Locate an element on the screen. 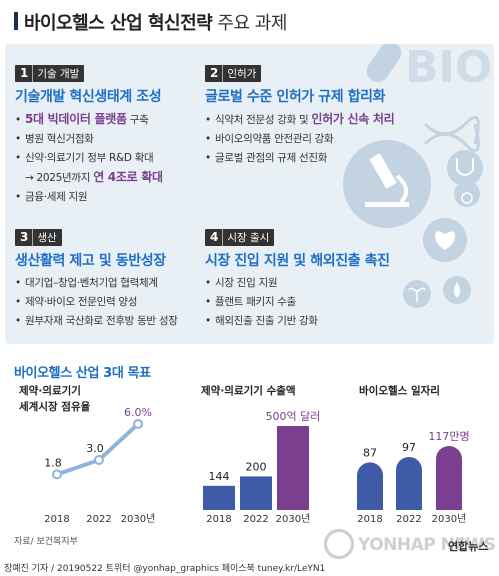  header: 바이오헬스 산업 혁신전략 주요 과제 is located at coordinates (249, 20).